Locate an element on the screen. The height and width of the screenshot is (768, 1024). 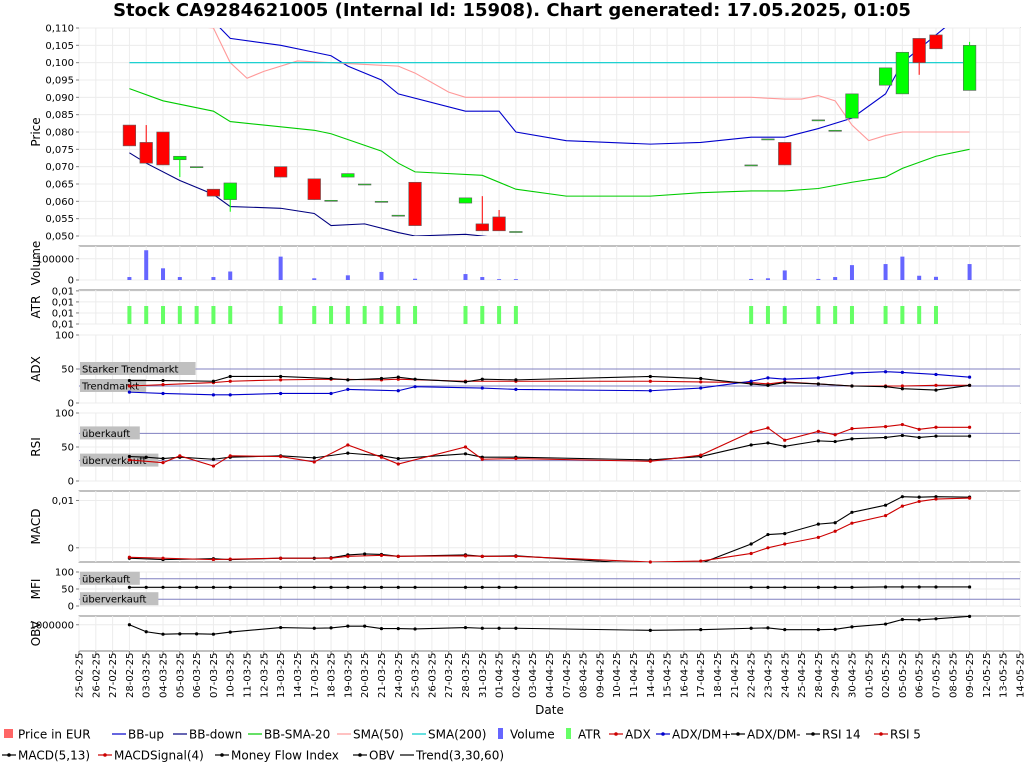
x-tick-label: 26-03-25 is located at coordinates (432, 675).